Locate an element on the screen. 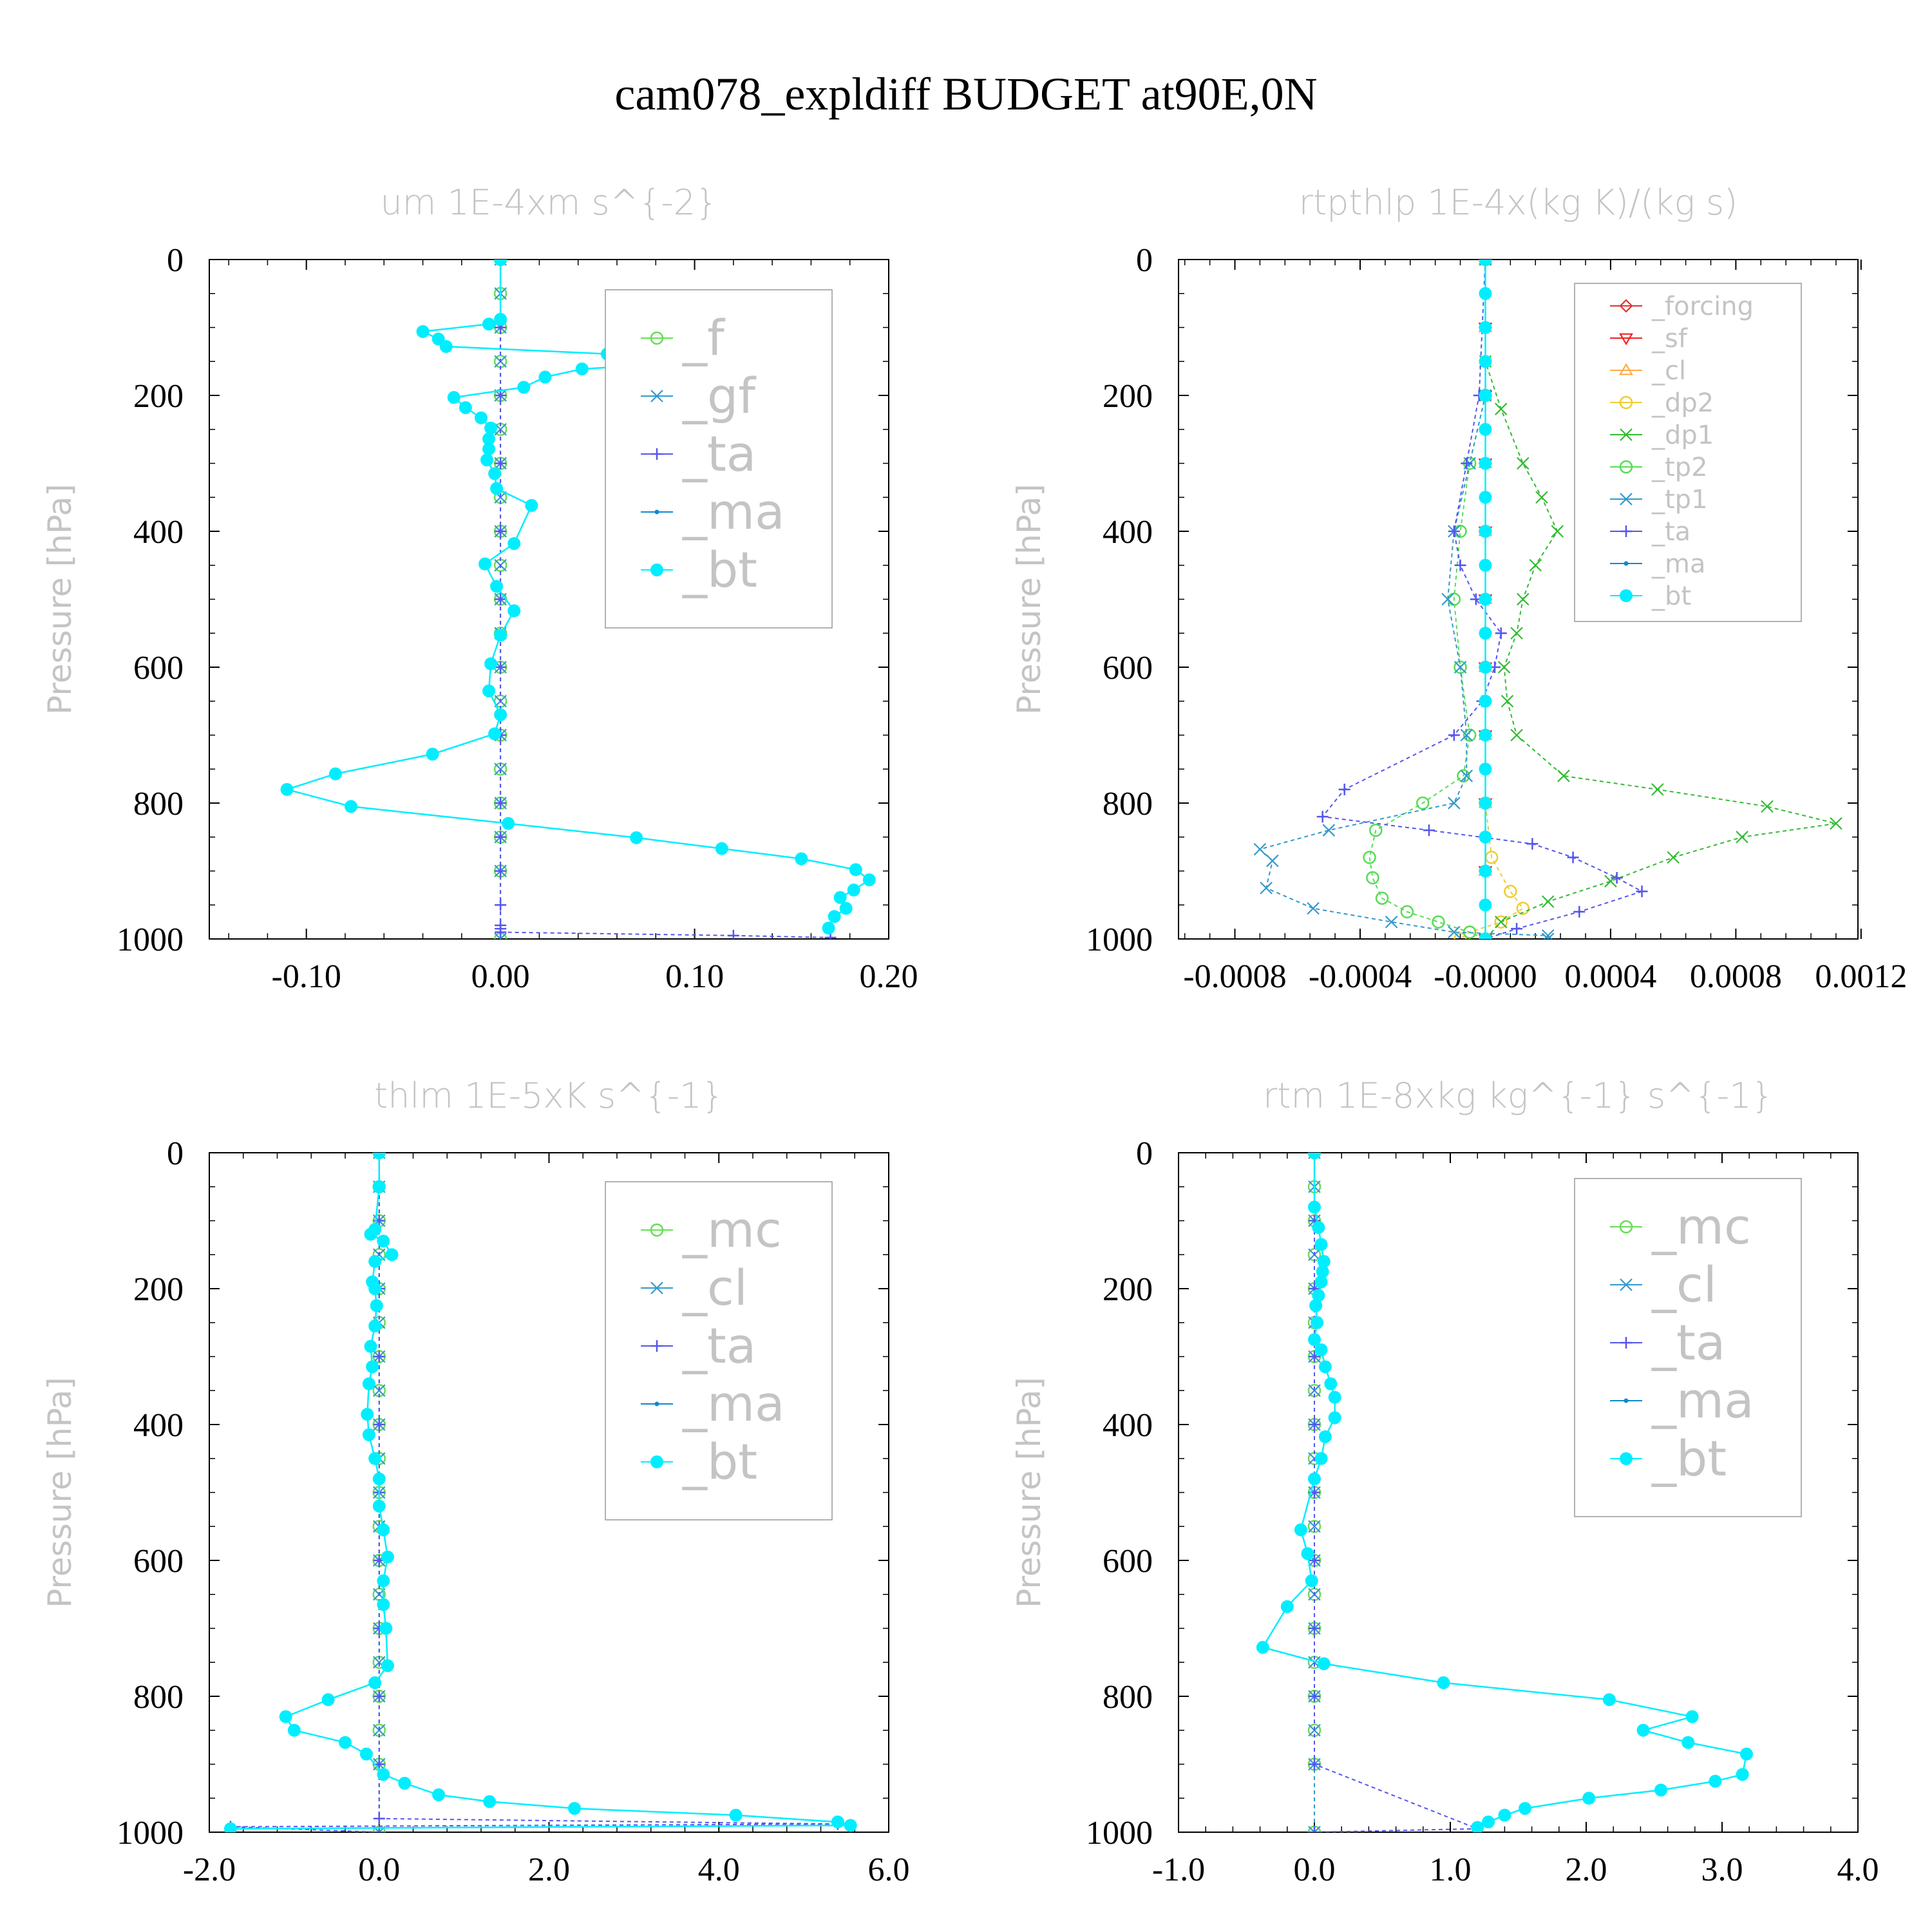 Image resolution: width=1932 pixels, height=1932 pixels. x-tick-label: 2.0 is located at coordinates (1587, 1870).